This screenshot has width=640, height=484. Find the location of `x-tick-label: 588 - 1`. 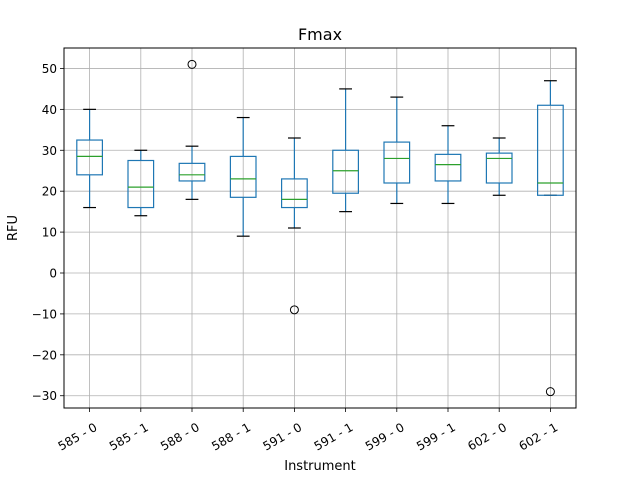

x-tick-label: 588 - 1 is located at coordinates (231, 436).